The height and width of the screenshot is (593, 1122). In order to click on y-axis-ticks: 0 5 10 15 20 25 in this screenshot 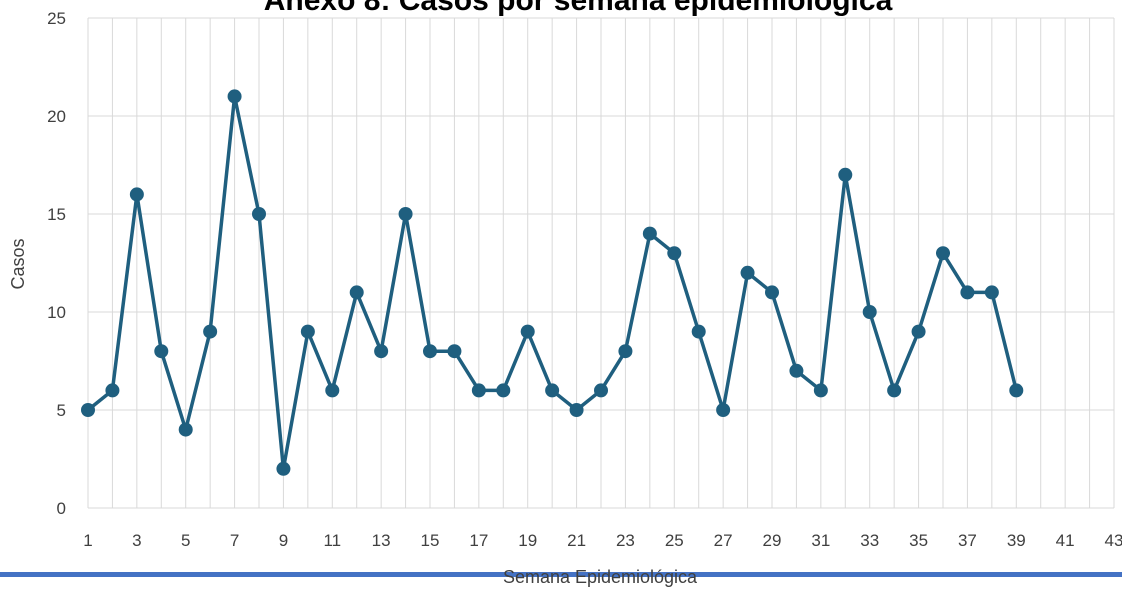, I will do `click(56, 263)`.